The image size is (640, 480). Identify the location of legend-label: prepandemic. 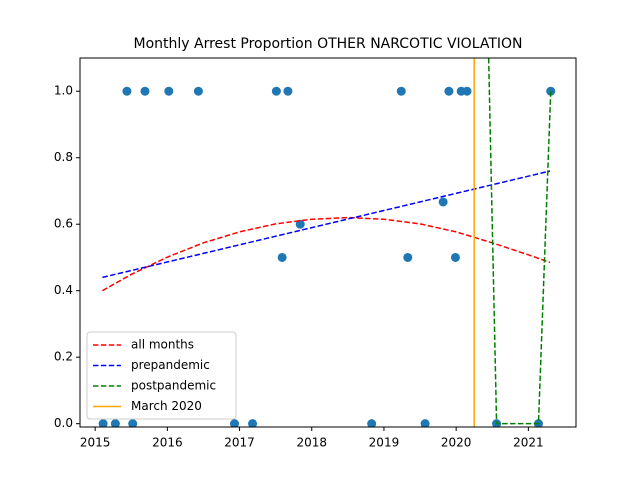
(170, 365).